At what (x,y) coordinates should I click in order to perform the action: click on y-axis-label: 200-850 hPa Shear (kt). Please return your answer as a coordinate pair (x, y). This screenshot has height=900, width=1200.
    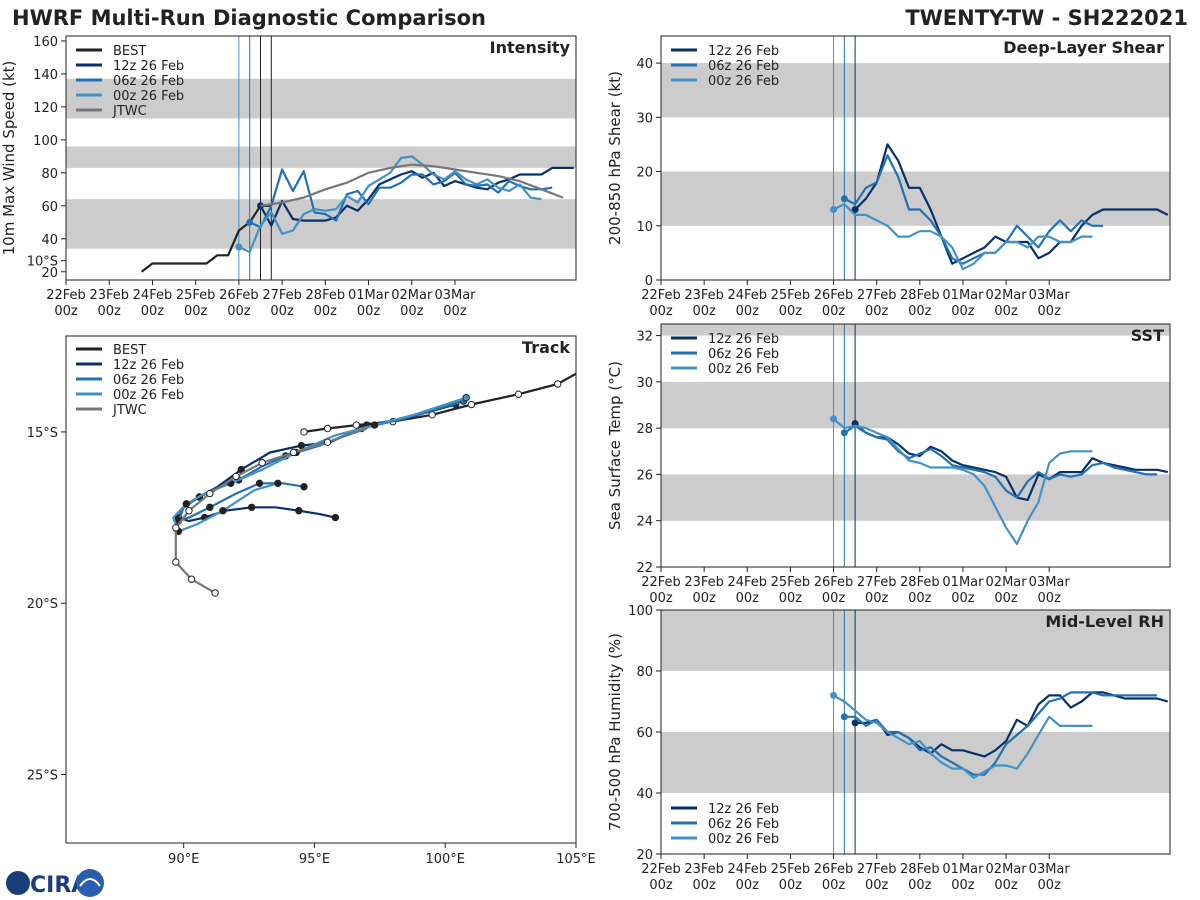
    Looking at the image, I should click on (615, 158).